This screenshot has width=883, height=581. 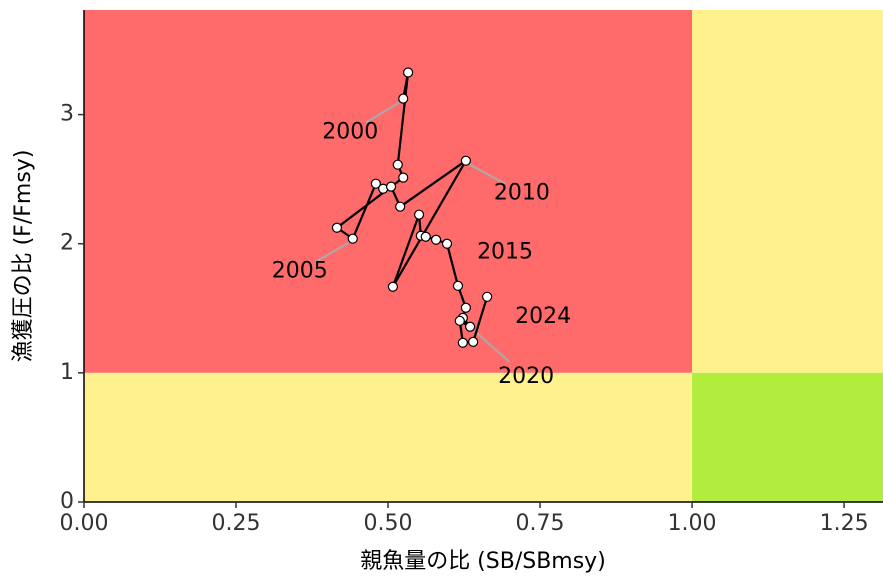 I want to click on x-tick-label: 0.75, so click(x=540, y=523).